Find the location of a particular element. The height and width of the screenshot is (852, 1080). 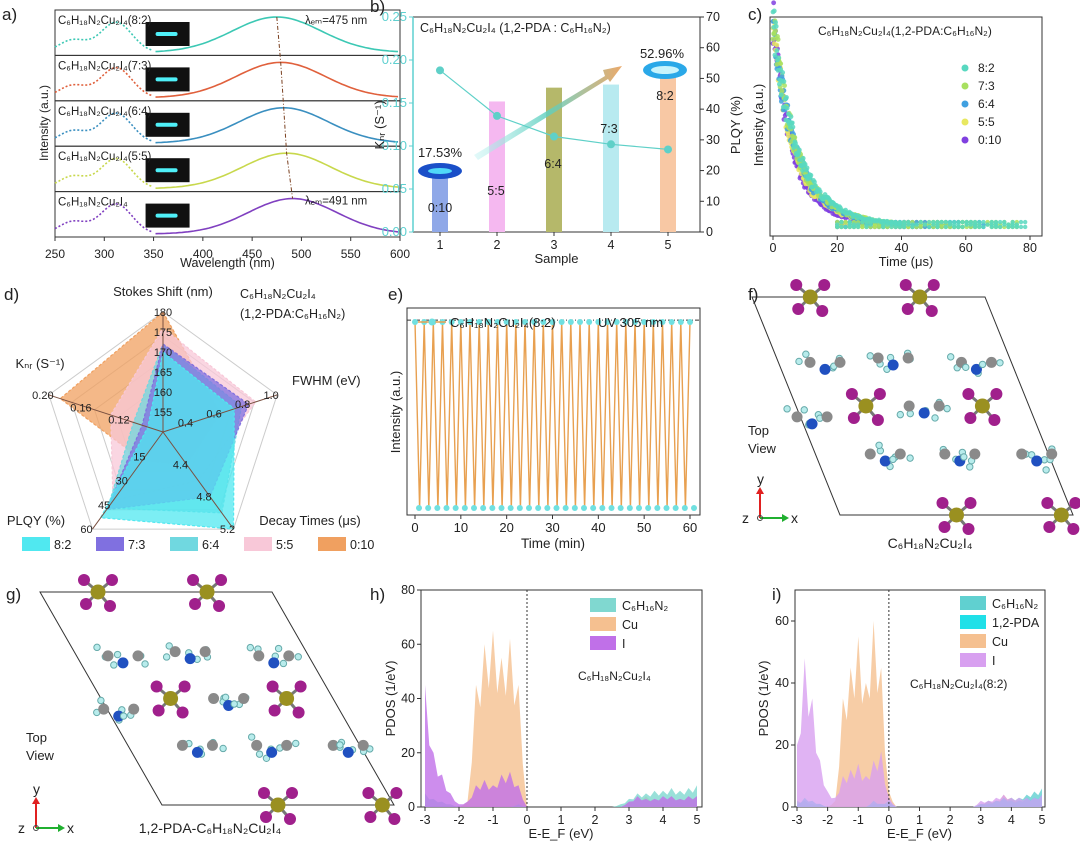

panel-label: h) is located at coordinates (377, 594).